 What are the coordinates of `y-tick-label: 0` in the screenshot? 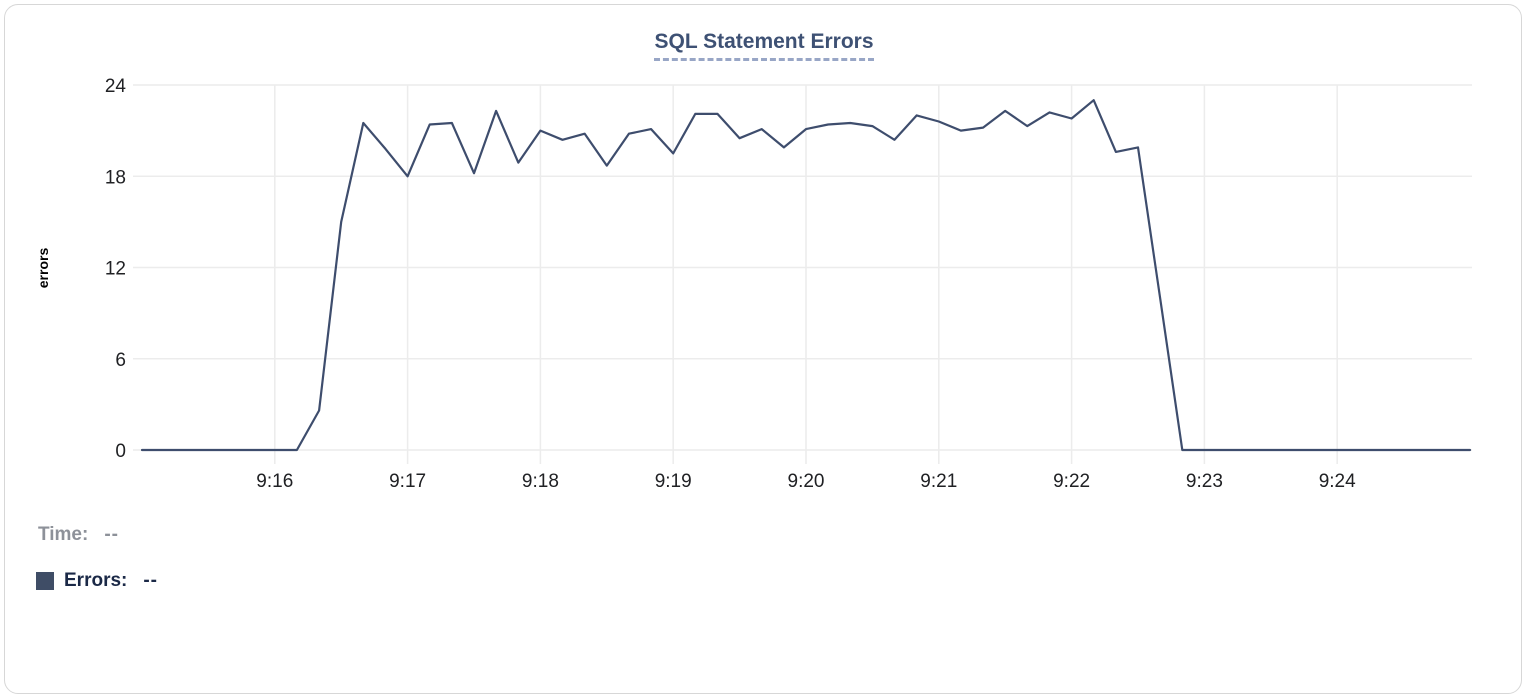 It's located at (120, 451).